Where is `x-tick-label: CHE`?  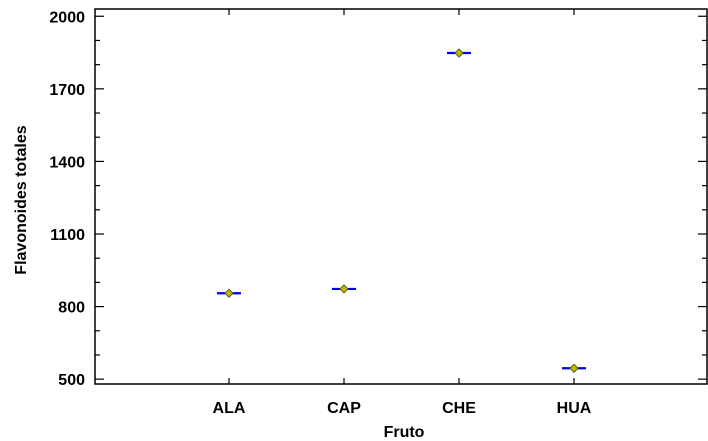
x-tick-label: CHE is located at coordinates (459, 408).